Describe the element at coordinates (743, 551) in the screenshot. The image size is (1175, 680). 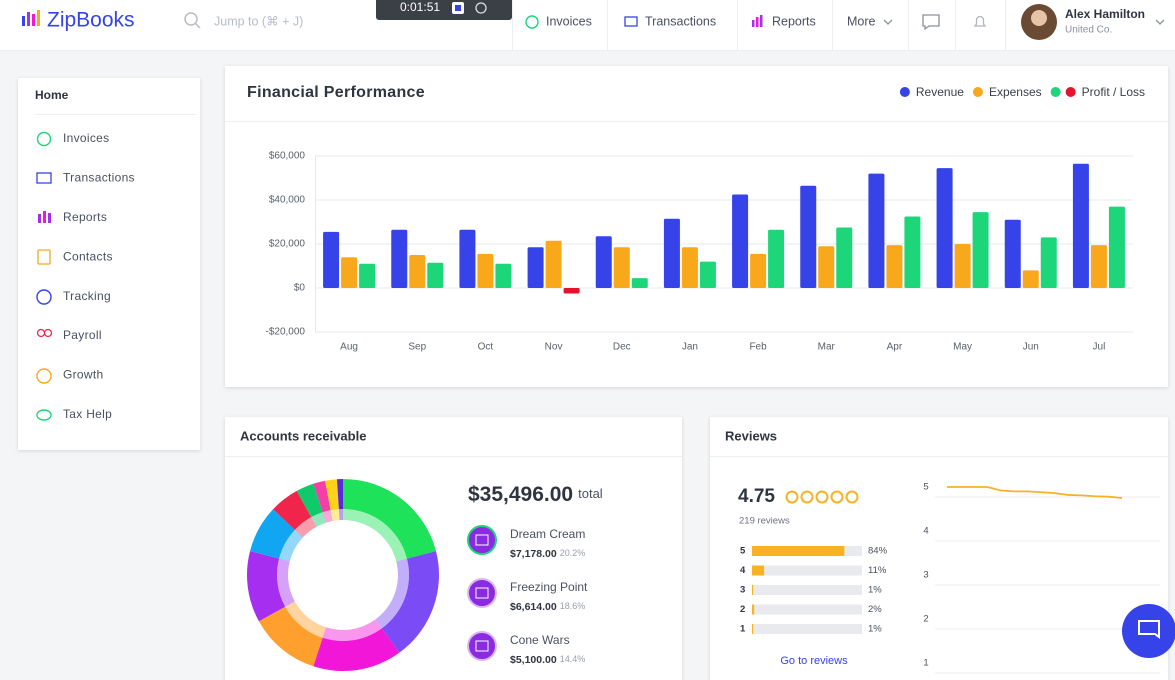
I see `rating-level: 5` at that location.